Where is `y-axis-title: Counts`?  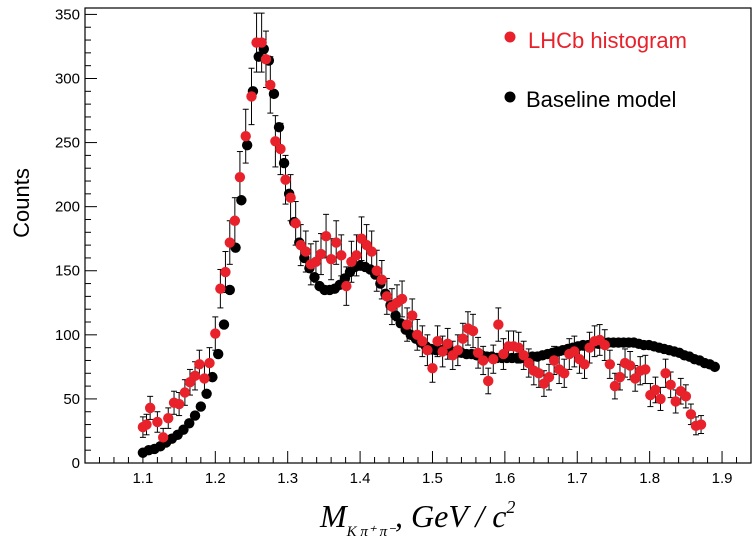 y-axis-title: Counts is located at coordinates (21, 203).